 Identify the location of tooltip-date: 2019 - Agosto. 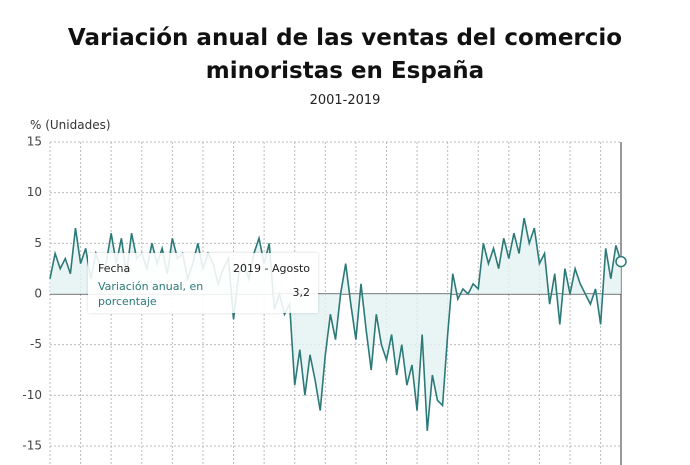
(271, 268).